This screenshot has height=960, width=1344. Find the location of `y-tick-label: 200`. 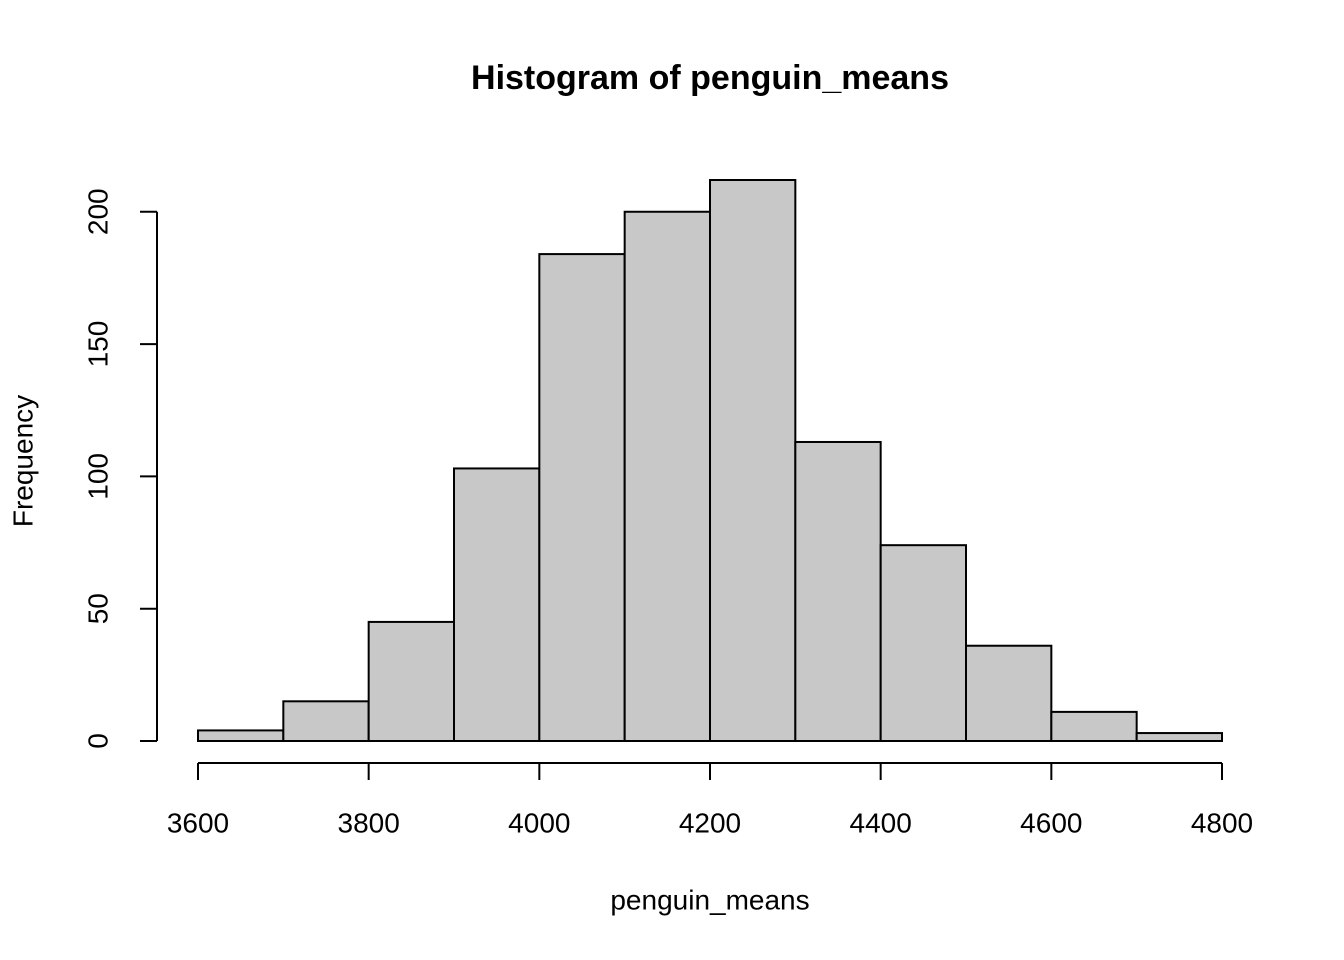

y-tick-label: 200 is located at coordinates (97, 211).